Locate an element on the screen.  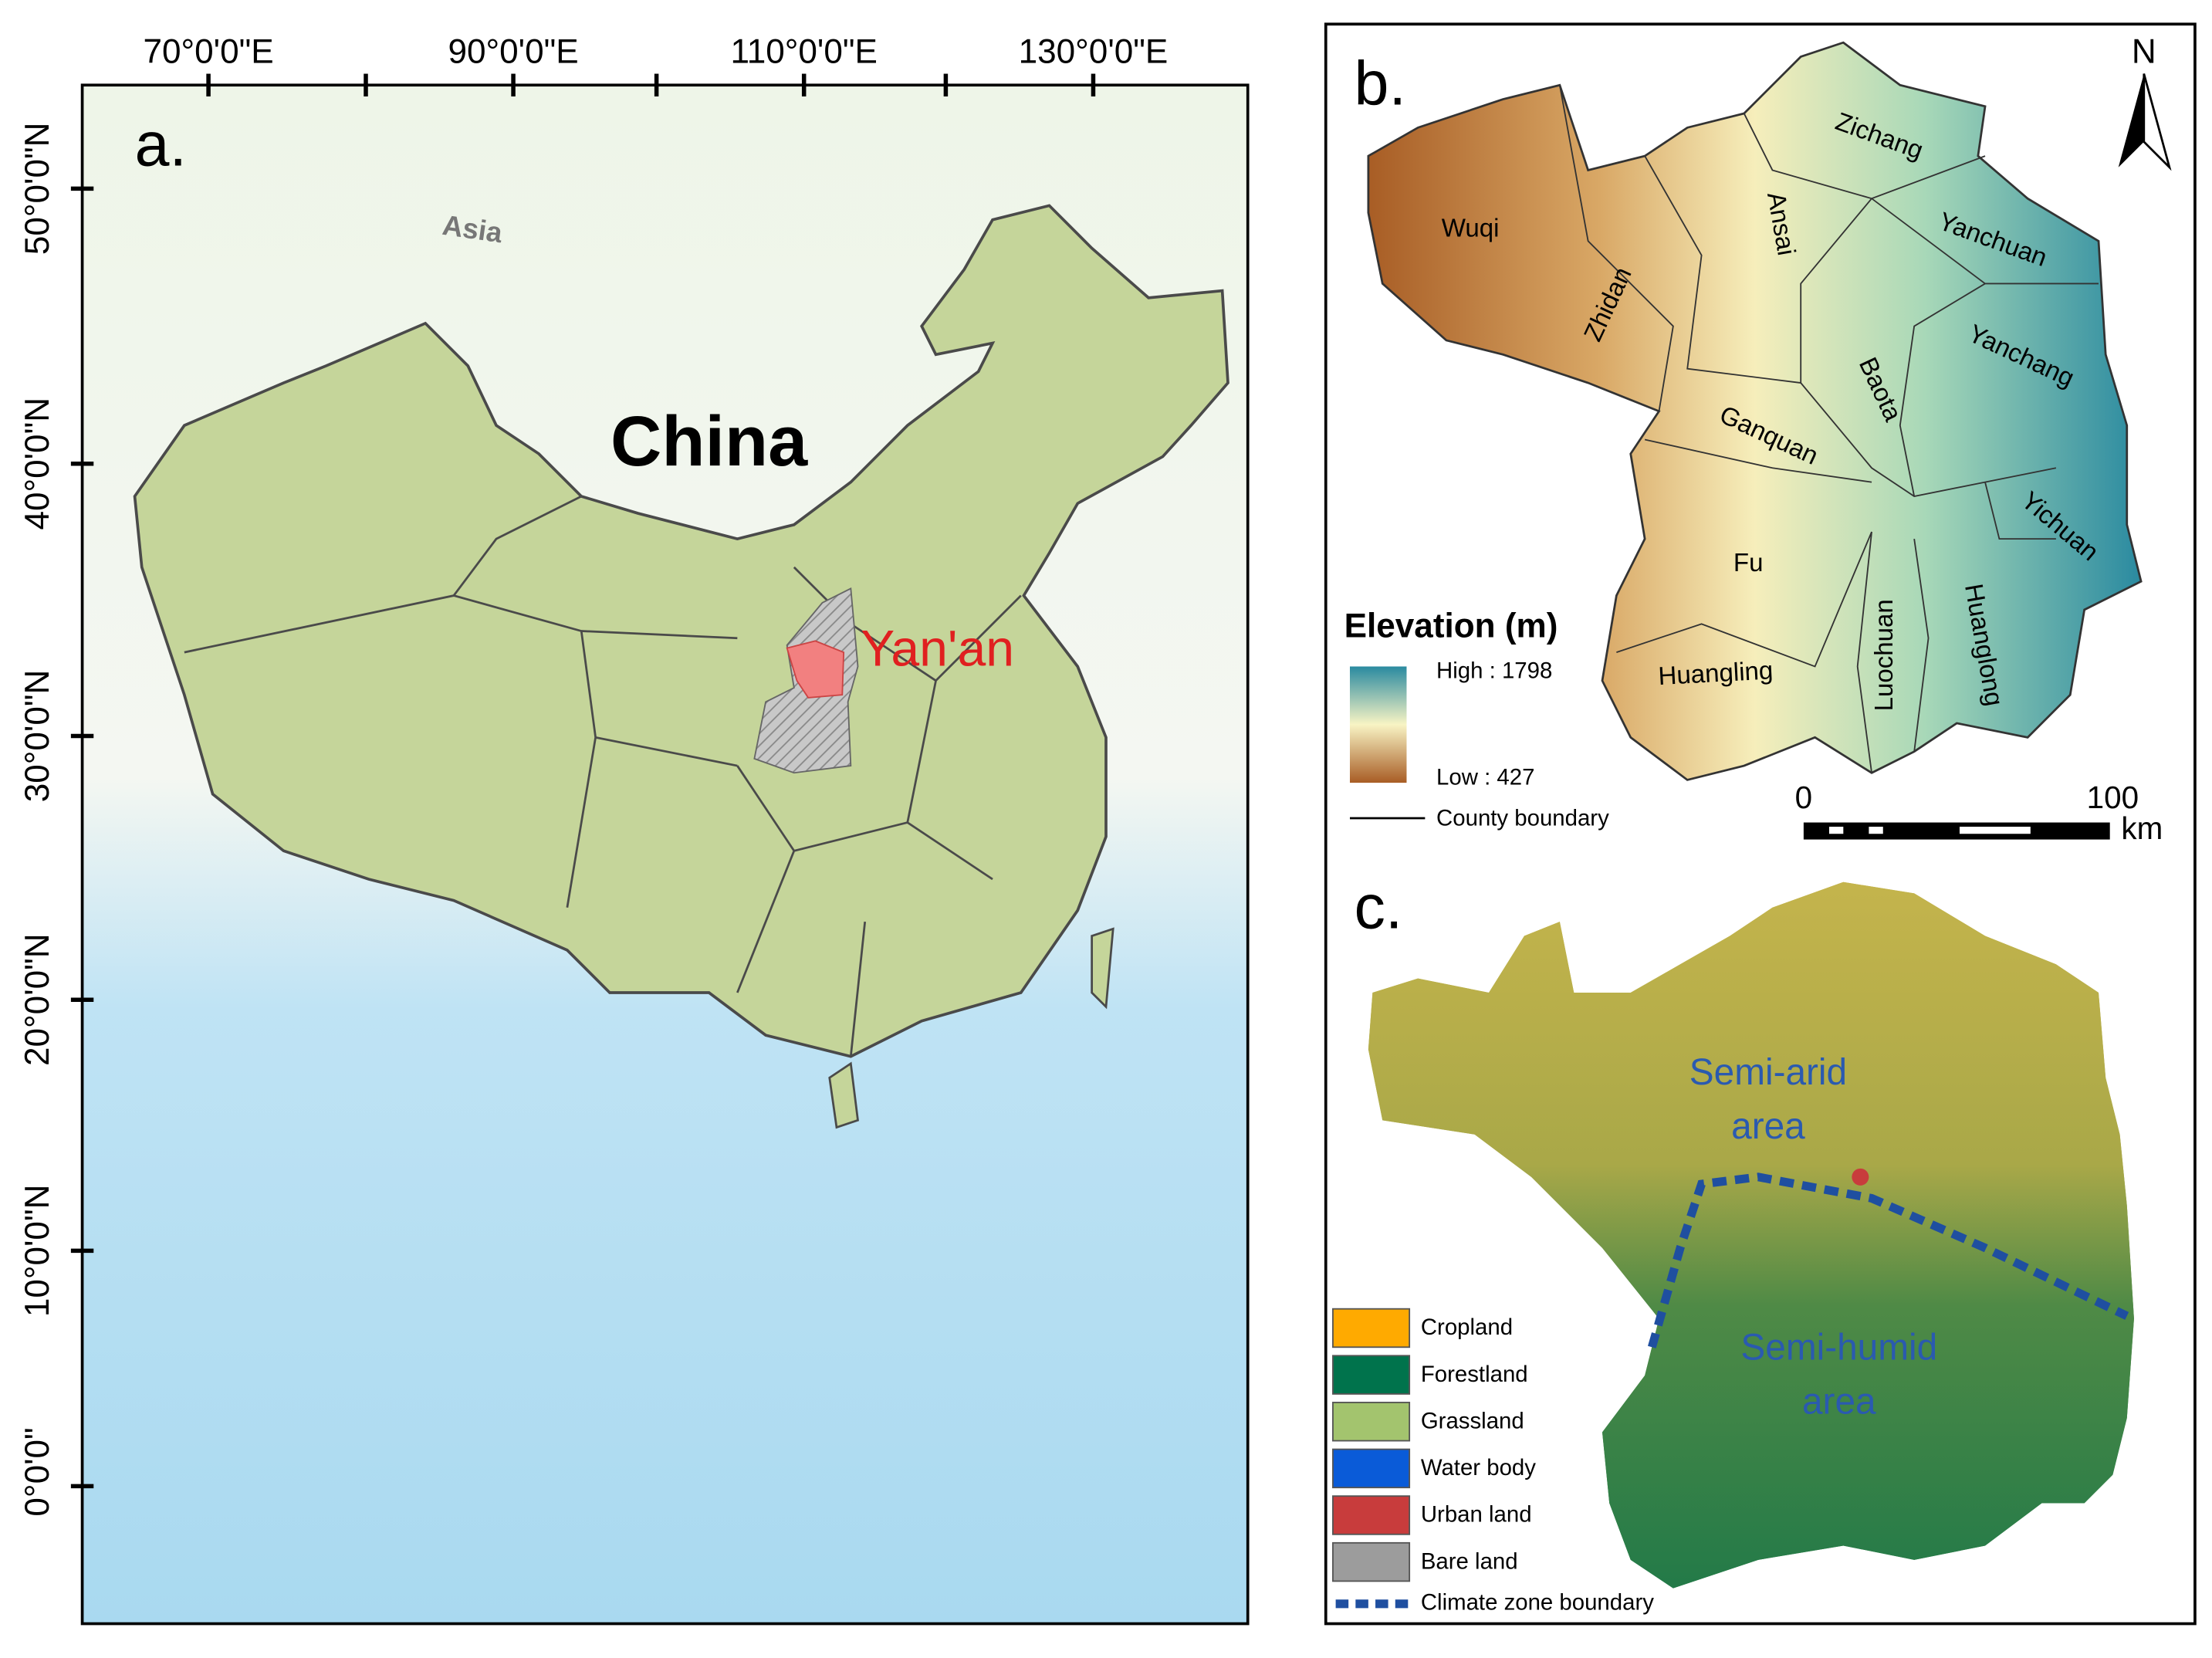
elevation-ramp is located at coordinates (1378, 725).